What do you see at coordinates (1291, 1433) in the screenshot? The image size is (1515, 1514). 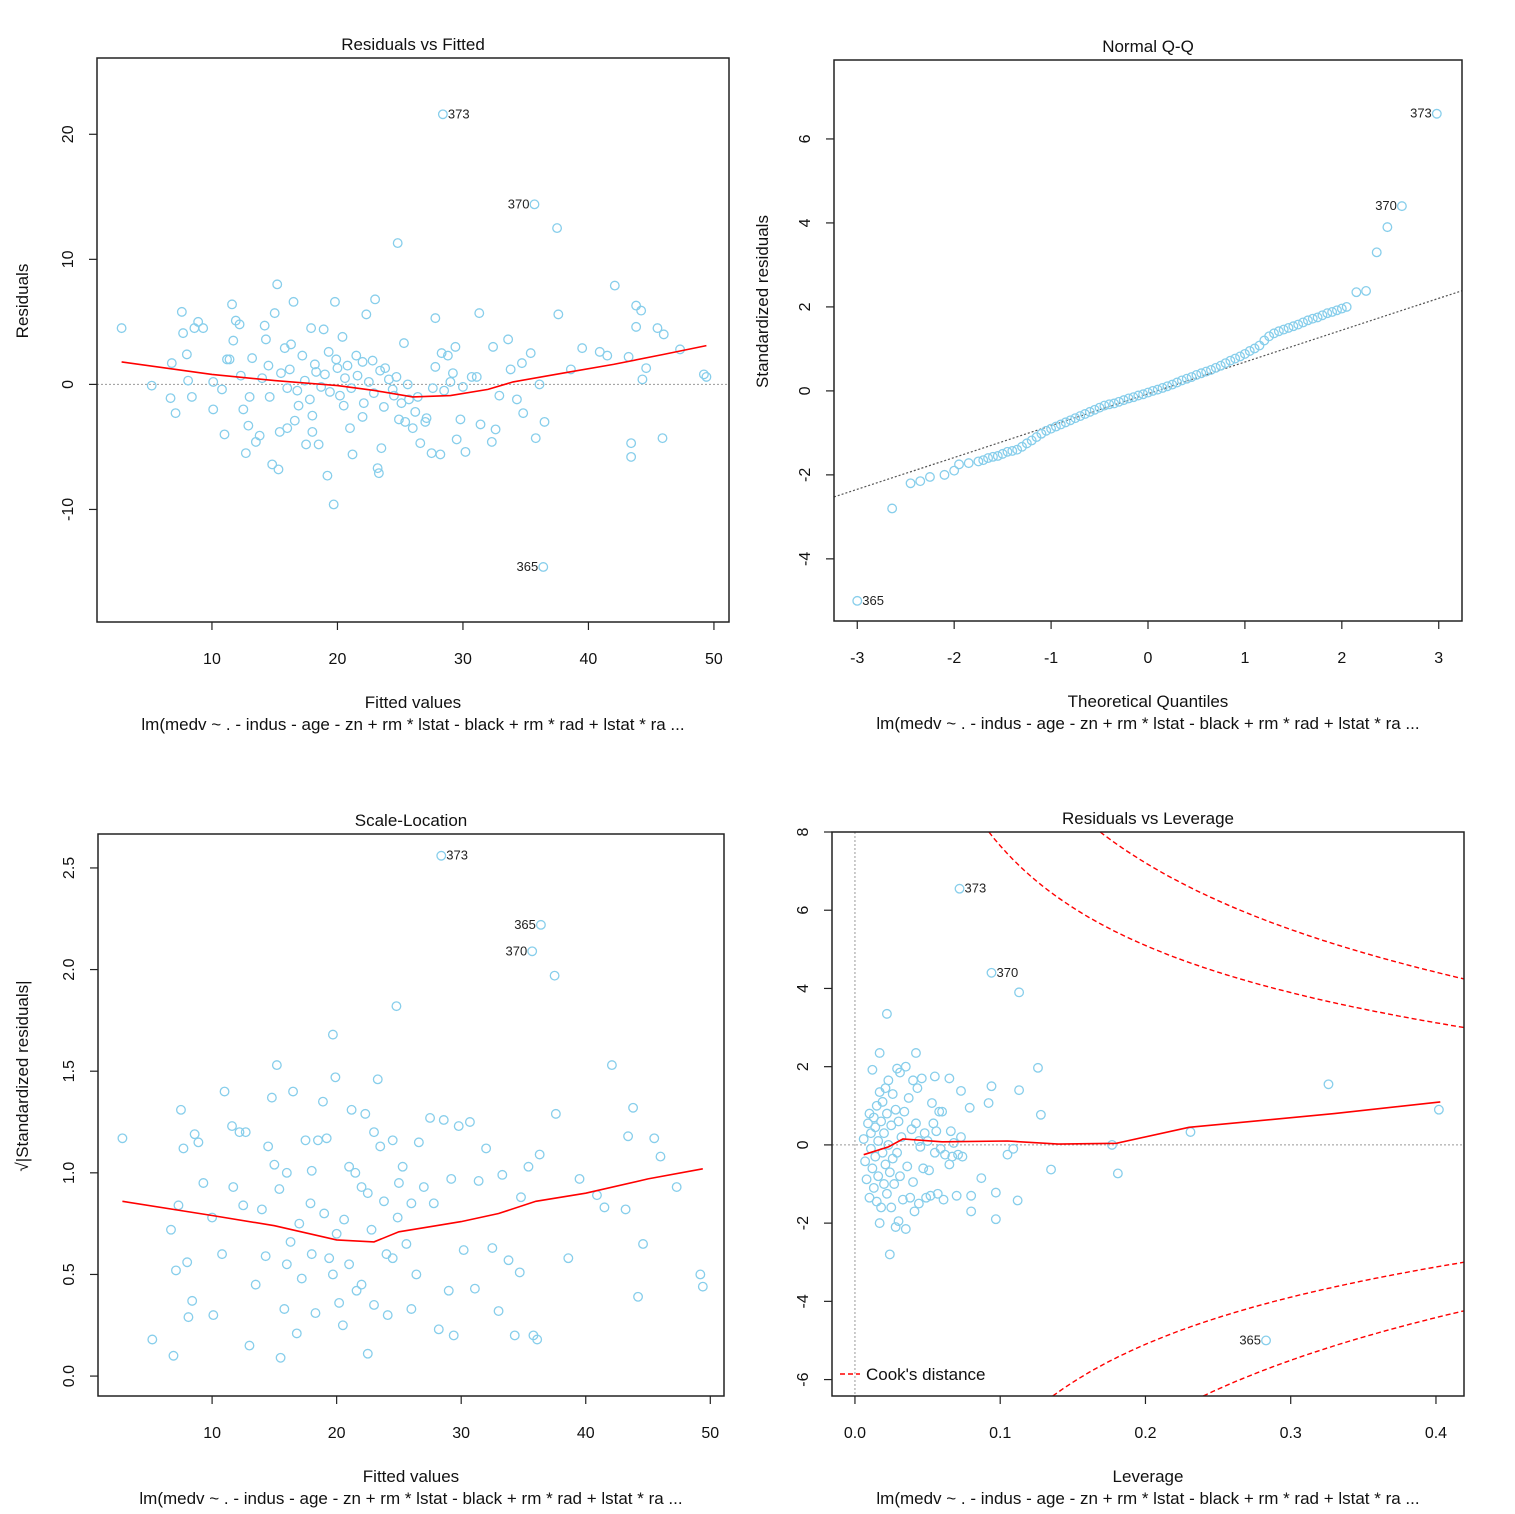 I see `x-tick-label: 0.3` at bounding box center [1291, 1433].